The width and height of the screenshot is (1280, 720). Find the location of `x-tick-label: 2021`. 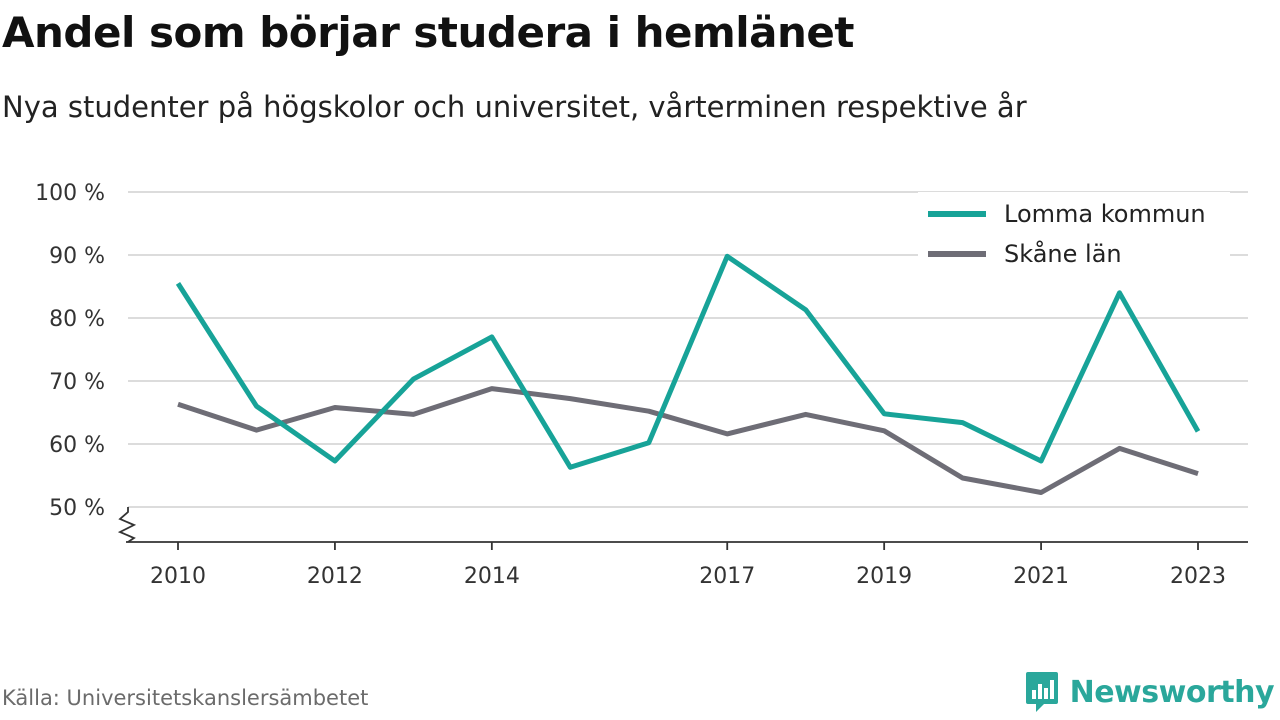

x-tick-label: 2021 is located at coordinates (1041, 576).